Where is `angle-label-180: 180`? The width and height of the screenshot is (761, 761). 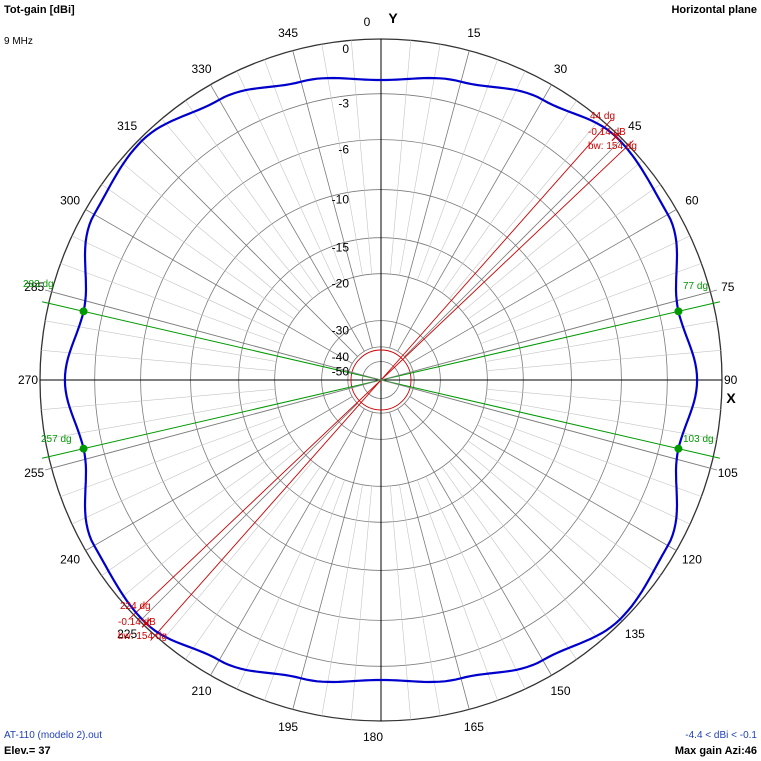
angle-label-180: 180 is located at coordinates (373, 737).